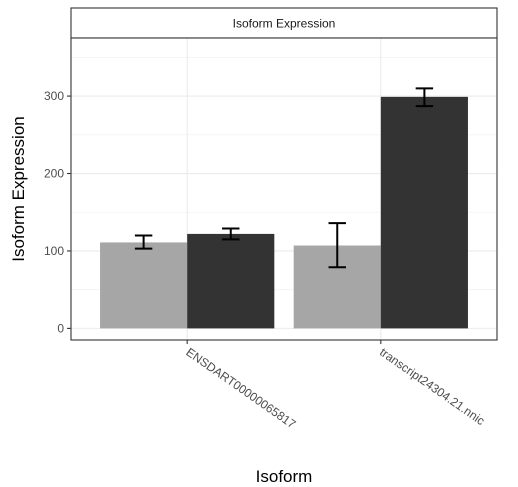 The height and width of the screenshot is (487, 518). What do you see at coordinates (432, 386) in the screenshot?
I see `x-tick-label: transcript24304.21.nnic` at bounding box center [432, 386].